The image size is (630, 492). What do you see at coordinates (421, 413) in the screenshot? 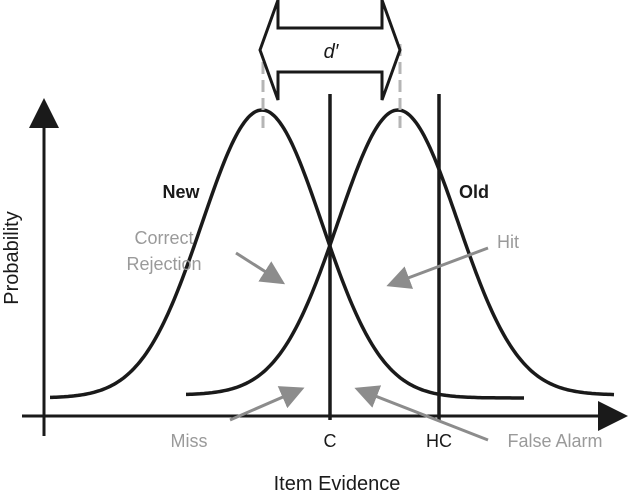
I see `false-alarm-arrow` at bounding box center [421, 413].